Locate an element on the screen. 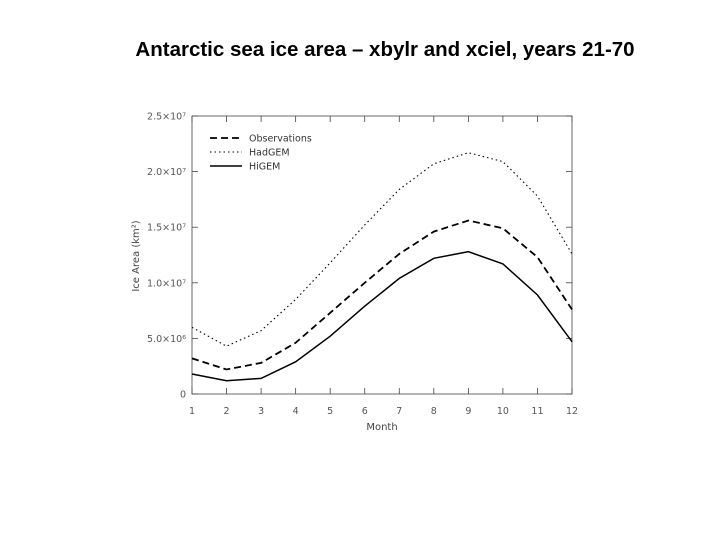 The height and width of the screenshot is (540, 720). y-tick-label: 5.0×10⁶ is located at coordinates (166, 339).